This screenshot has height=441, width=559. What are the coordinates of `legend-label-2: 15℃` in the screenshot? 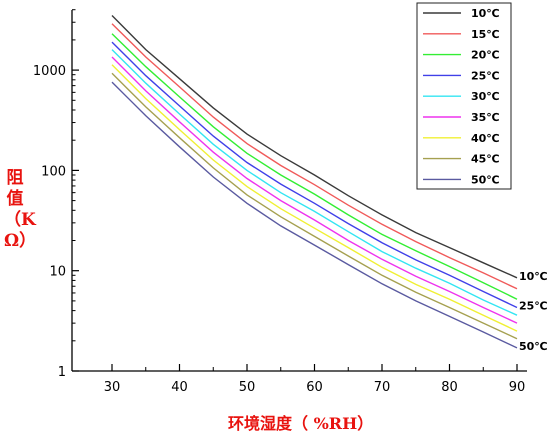 It's located at (485, 34).